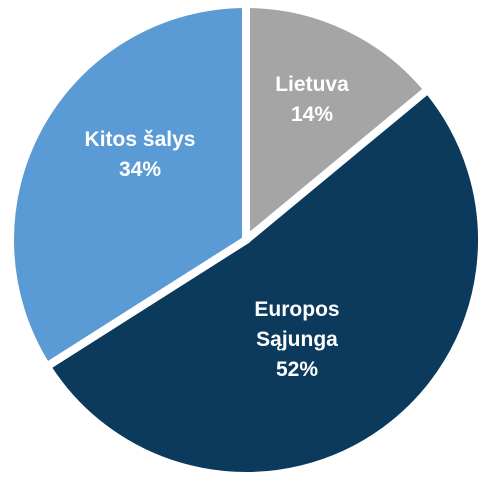 This screenshot has height=478, width=484. Describe the element at coordinates (140, 139) in the screenshot. I see `category-label: Kitos šalys` at that location.